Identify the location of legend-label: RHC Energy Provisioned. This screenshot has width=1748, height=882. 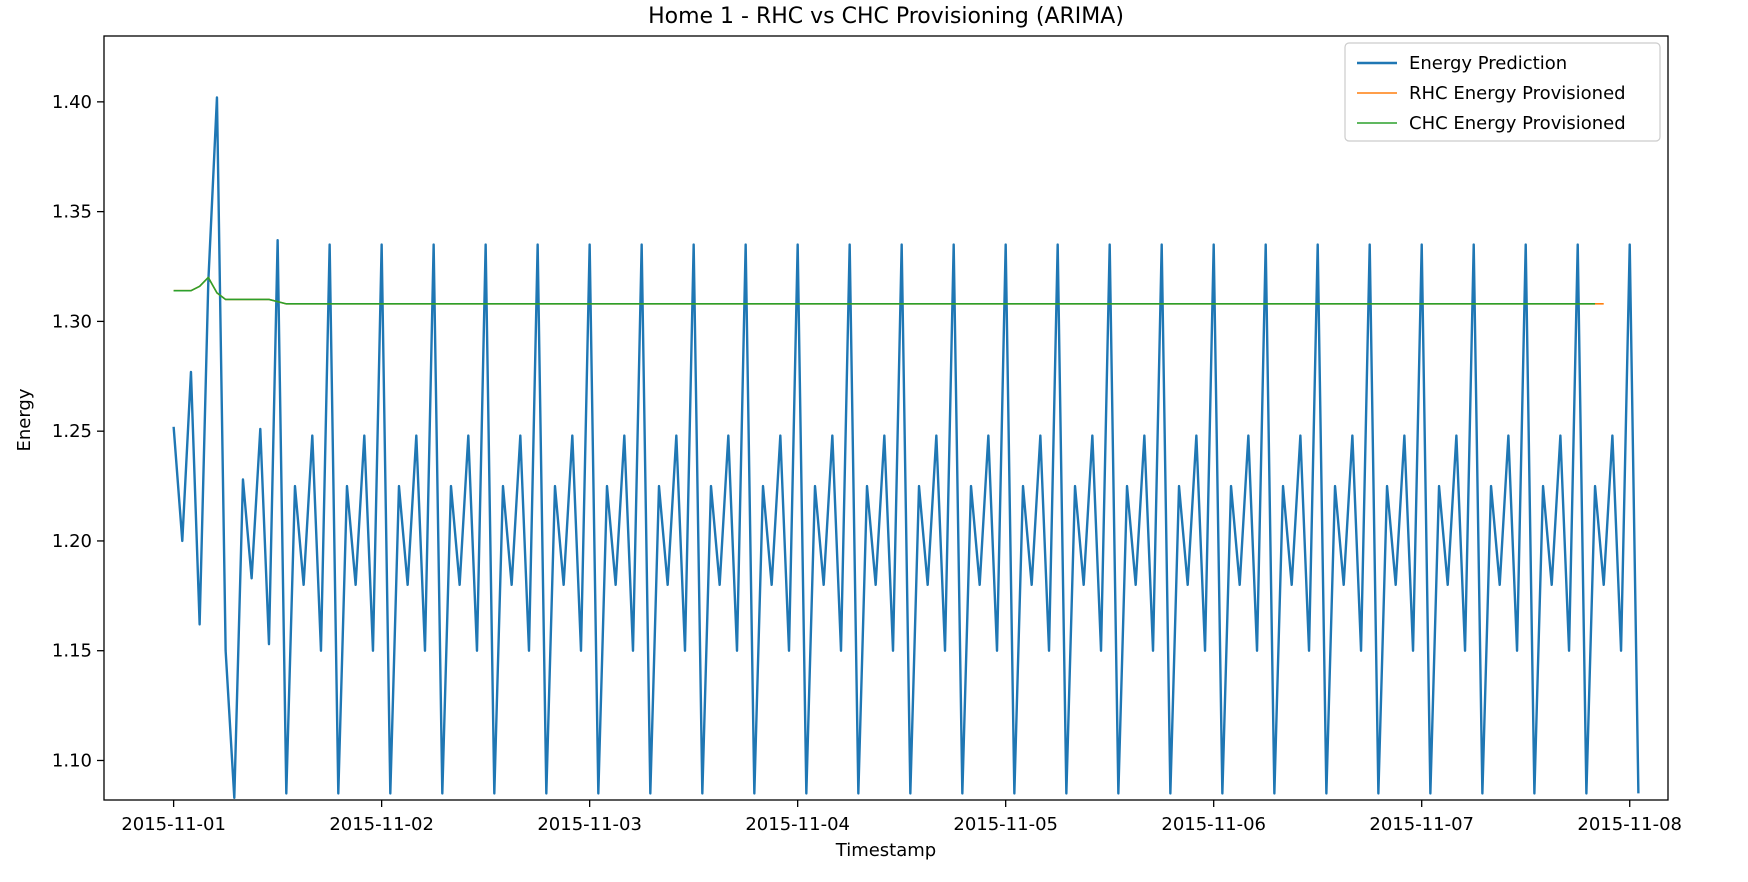
(1517, 93).